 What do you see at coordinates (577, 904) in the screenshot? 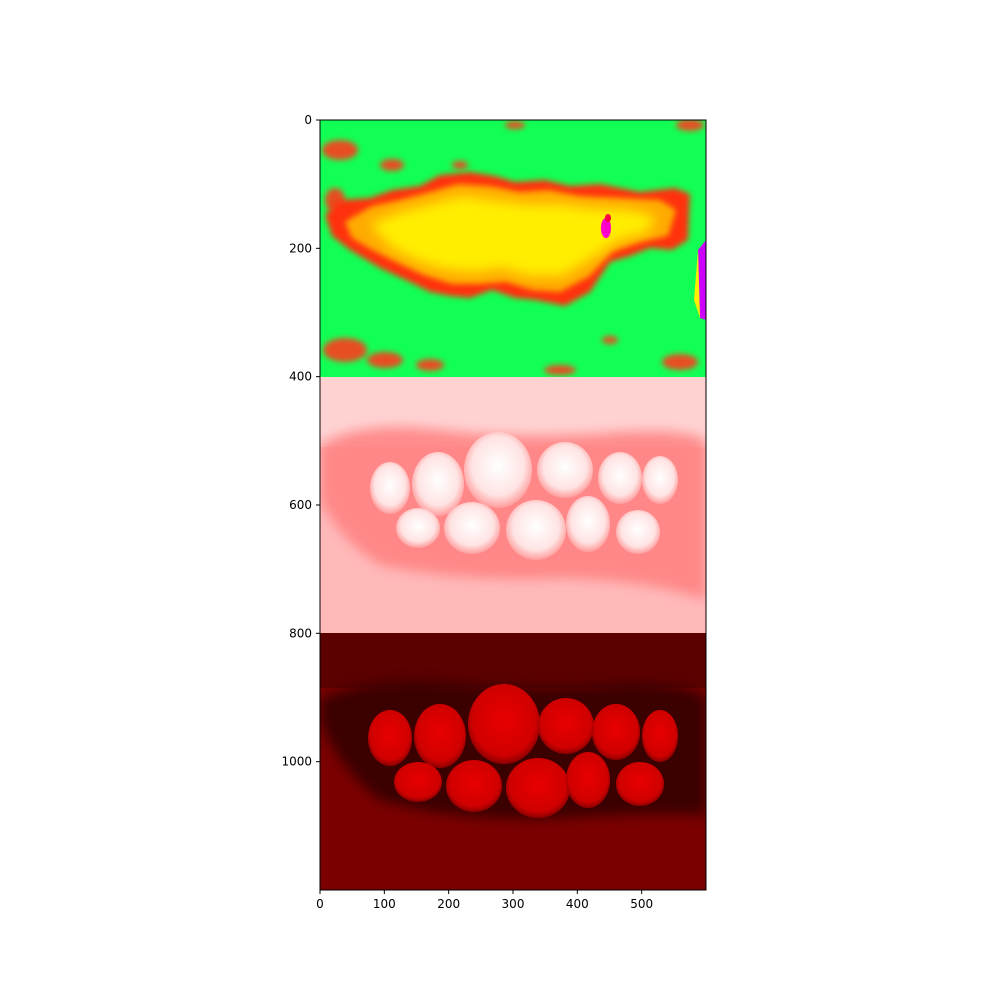
I see `x-tick-label: 400` at bounding box center [577, 904].